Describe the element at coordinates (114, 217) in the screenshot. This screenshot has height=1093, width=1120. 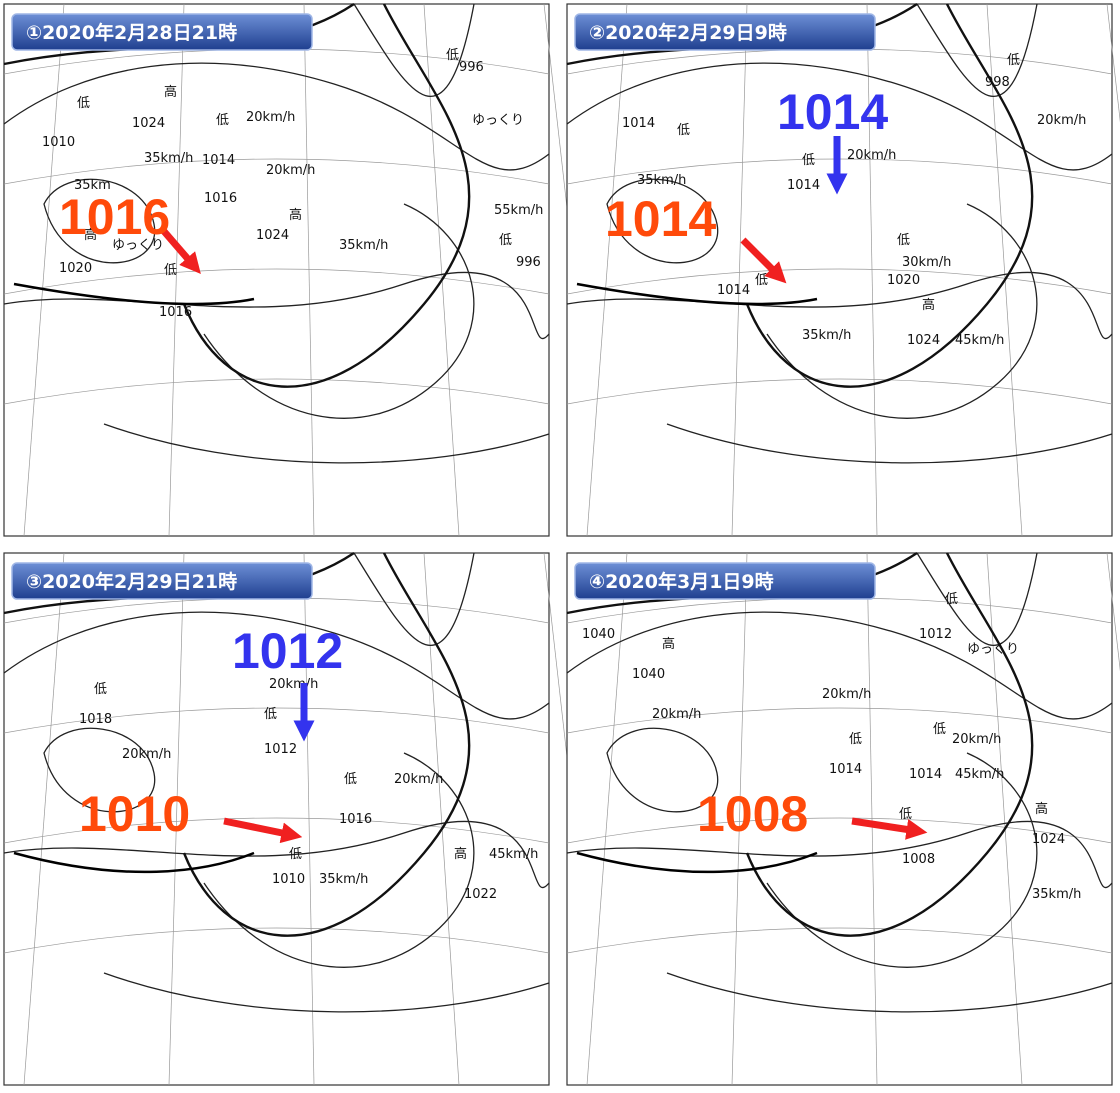
I see `pressure-highlight: 1016` at that location.